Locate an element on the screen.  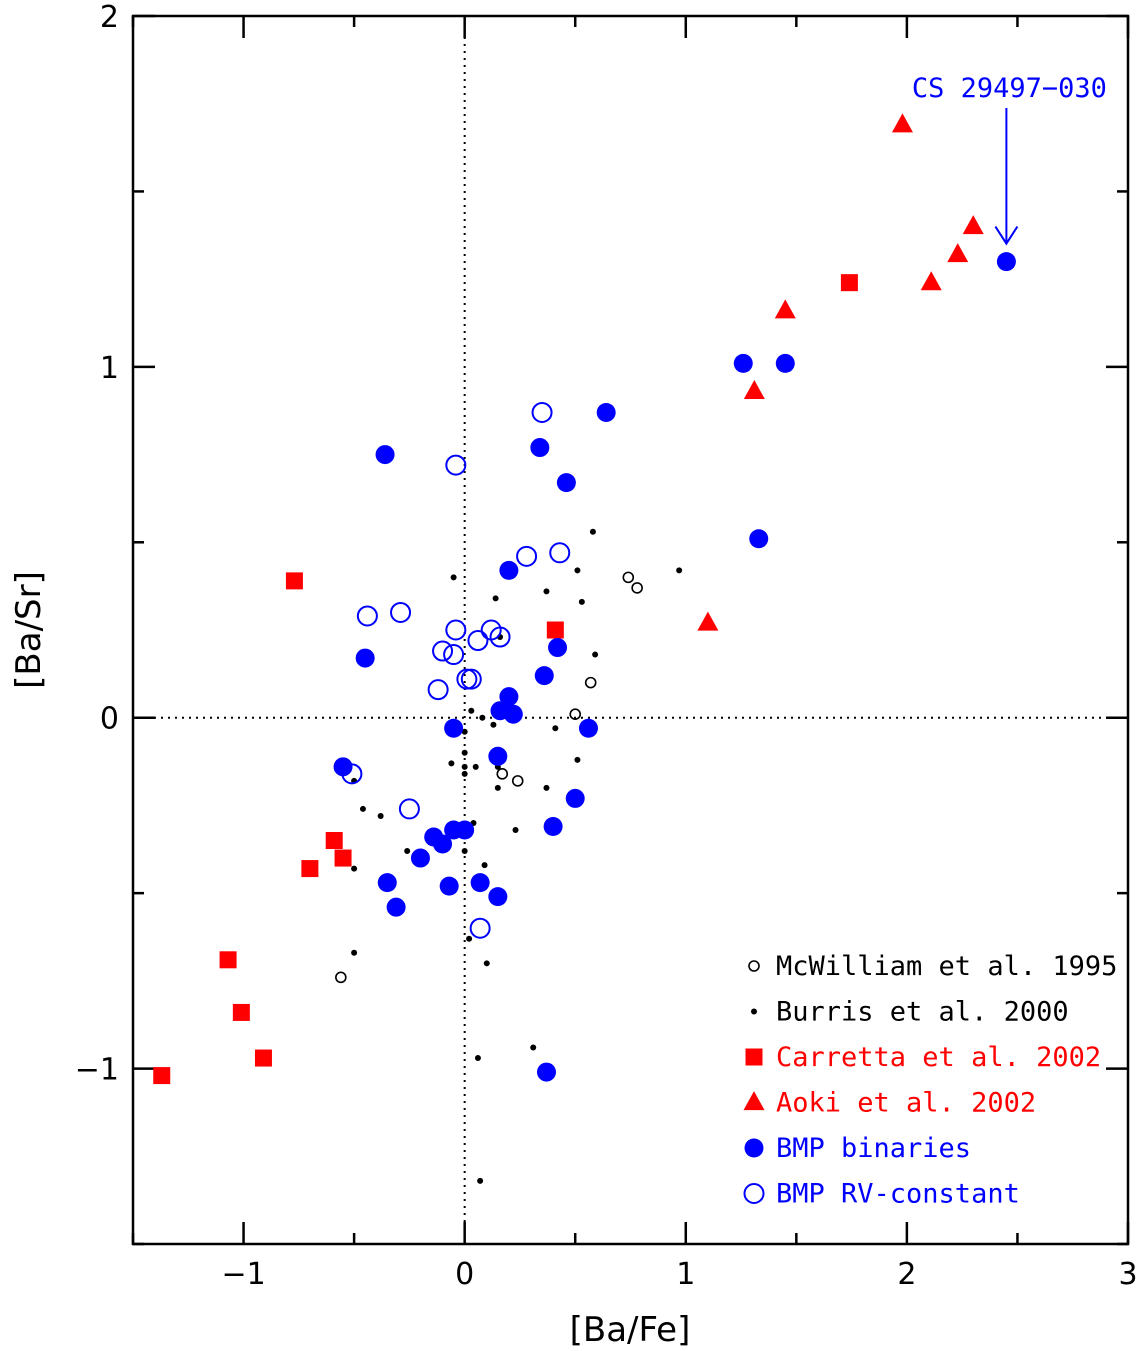
x-tick-label: 3 is located at coordinates (1127, 1274).